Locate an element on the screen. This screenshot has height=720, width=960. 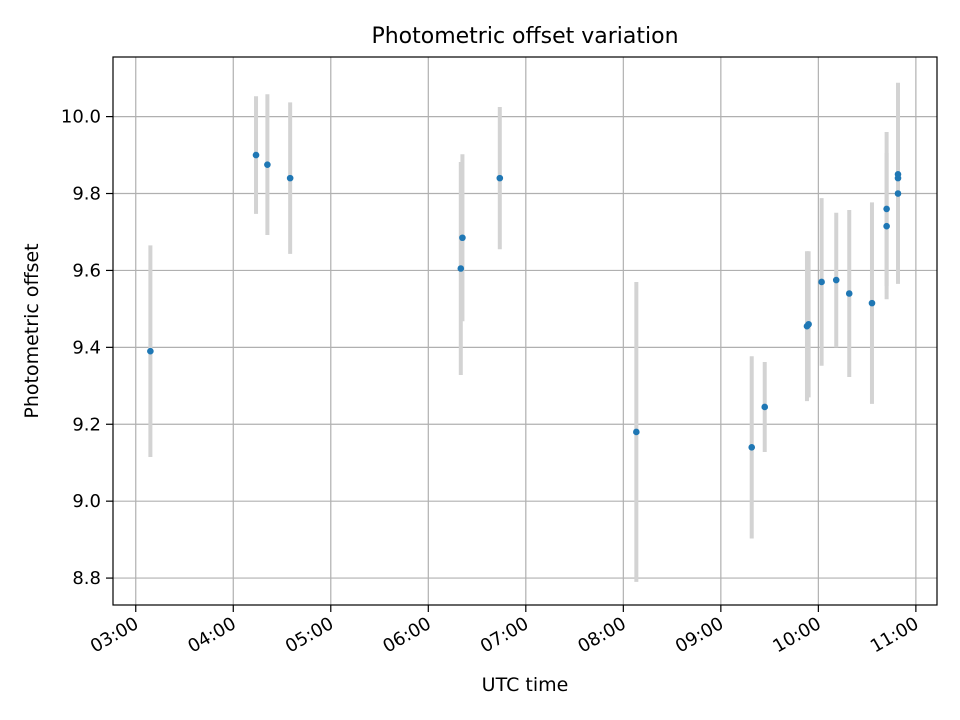
y-axis-ticks: 8.8 9.0 9.2 9.4 9.6 9.8 10.0 is located at coordinates (87, 348).